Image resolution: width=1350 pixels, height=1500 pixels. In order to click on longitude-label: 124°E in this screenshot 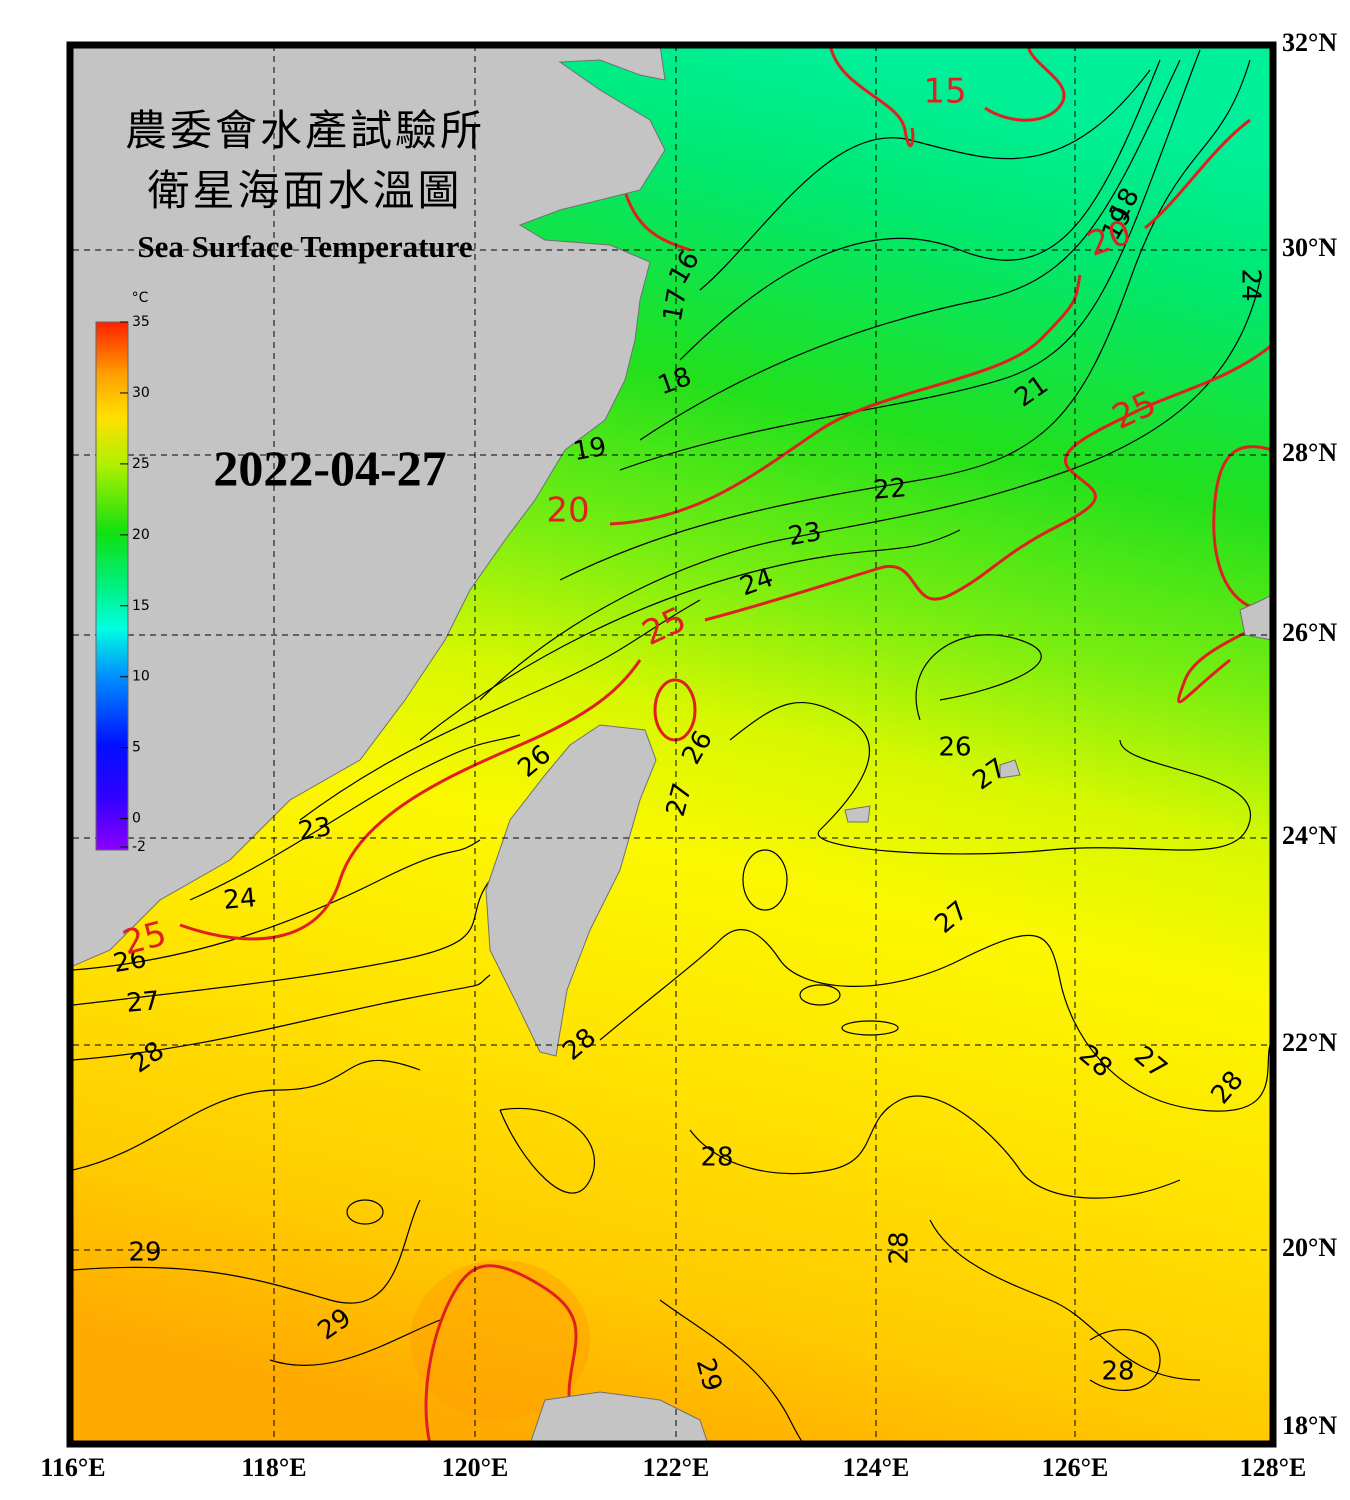, I will do `click(876, 1467)`.